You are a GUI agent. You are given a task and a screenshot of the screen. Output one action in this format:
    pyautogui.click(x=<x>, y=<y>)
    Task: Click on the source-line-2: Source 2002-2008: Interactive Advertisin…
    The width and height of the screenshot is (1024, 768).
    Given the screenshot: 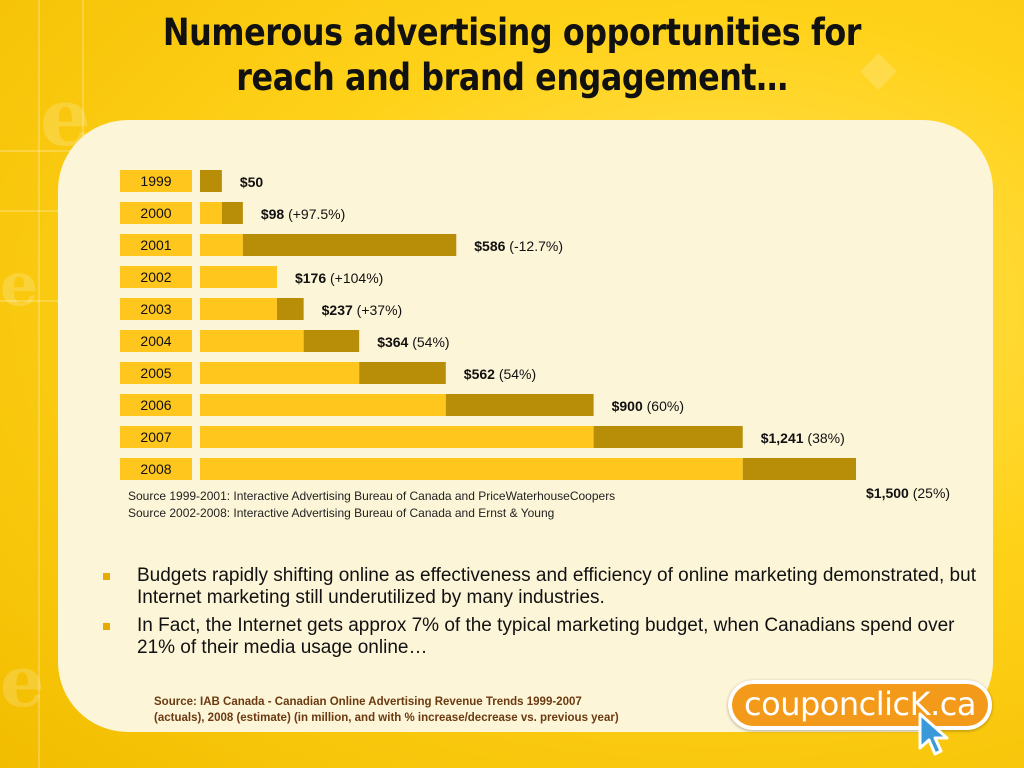 What is the action you would take?
    pyautogui.click(x=341, y=513)
    